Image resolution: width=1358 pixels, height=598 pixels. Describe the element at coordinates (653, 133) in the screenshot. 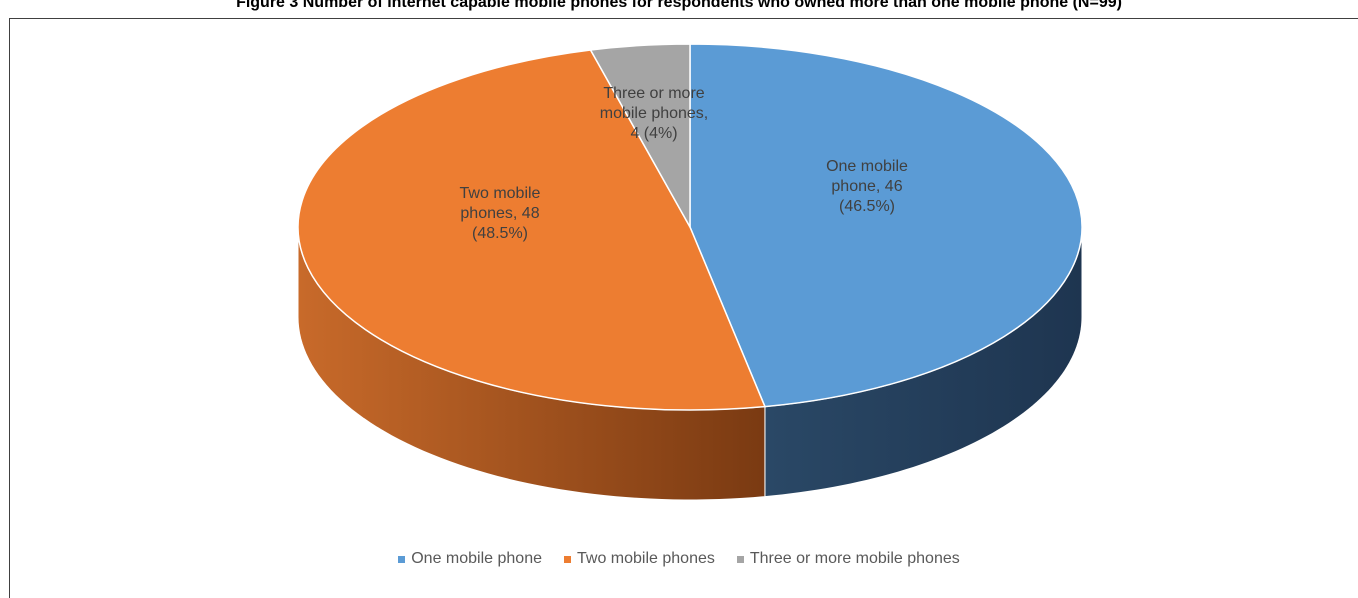

I see `data-label-line: 4 (4%)` at that location.